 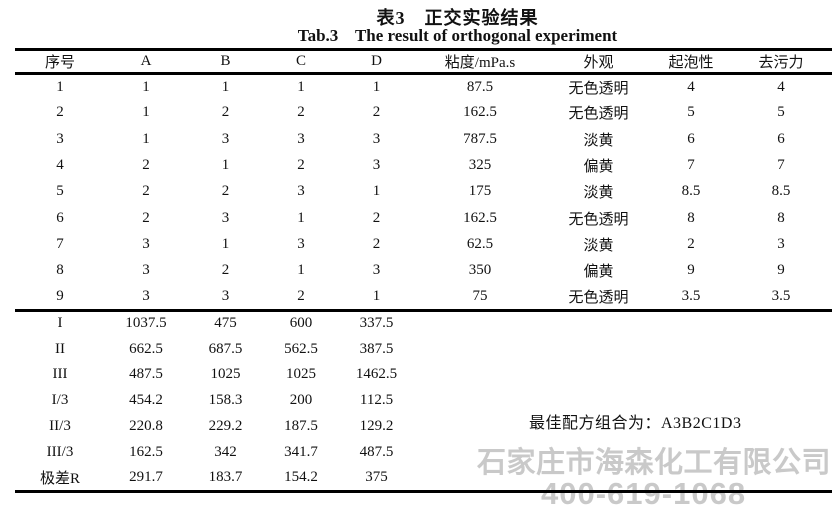 What do you see at coordinates (146, 426) in the screenshot?
I see `summary-cell: 220.8` at bounding box center [146, 426].